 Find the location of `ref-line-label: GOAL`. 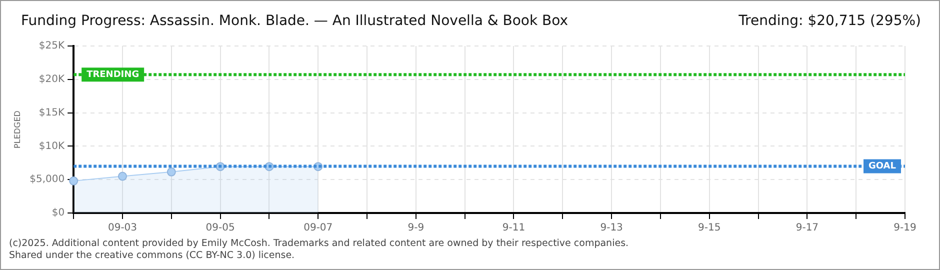

ref-line-label: GOAL is located at coordinates (882, 167).